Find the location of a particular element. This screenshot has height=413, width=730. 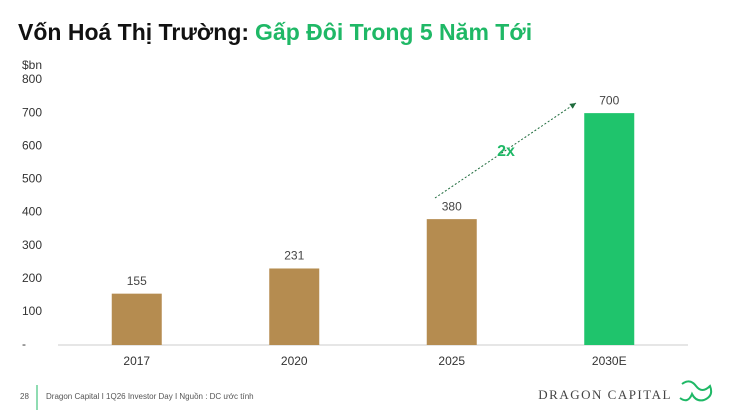

y-tick-label: 300 is located at coordinates (32, 245).